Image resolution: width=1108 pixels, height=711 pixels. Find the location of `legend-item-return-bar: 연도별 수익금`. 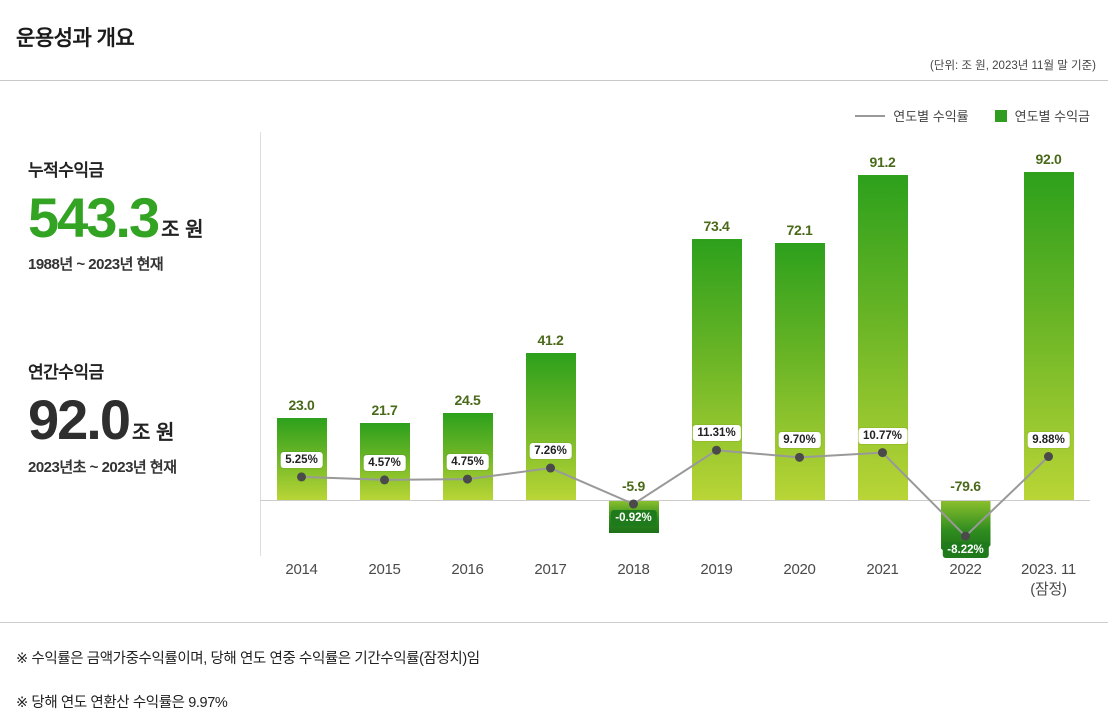

legend-item-return-bar: 연도별 수익금 is located at coordinates (1042, 115).